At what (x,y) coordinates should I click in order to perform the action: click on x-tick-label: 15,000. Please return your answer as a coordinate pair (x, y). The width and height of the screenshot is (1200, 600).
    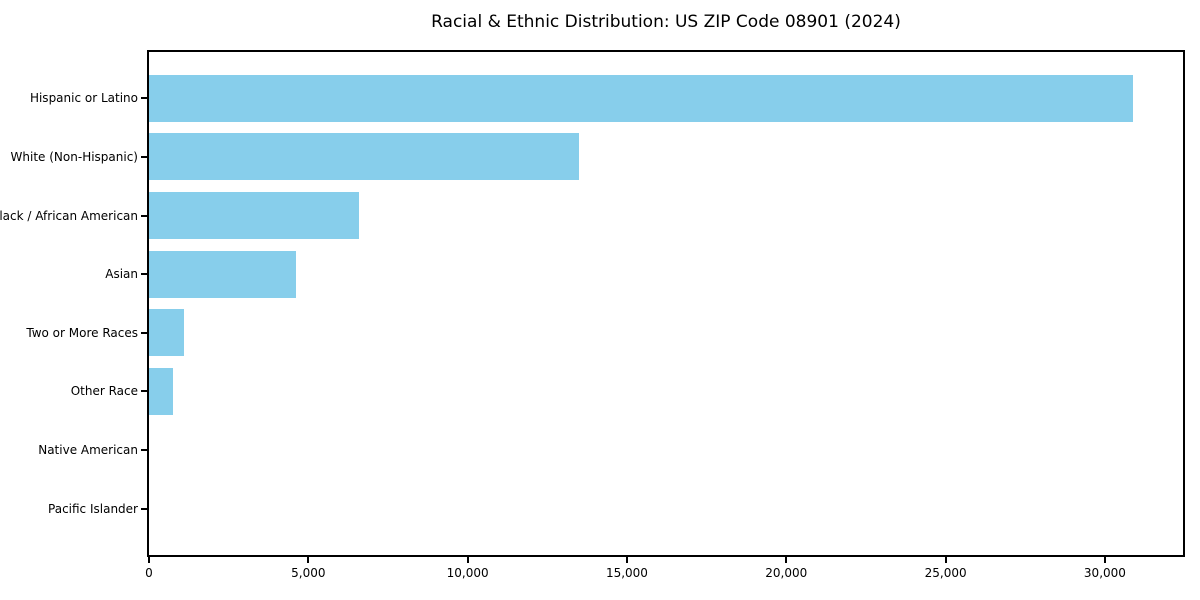
    Looking at the image, I should click on (626, 573).